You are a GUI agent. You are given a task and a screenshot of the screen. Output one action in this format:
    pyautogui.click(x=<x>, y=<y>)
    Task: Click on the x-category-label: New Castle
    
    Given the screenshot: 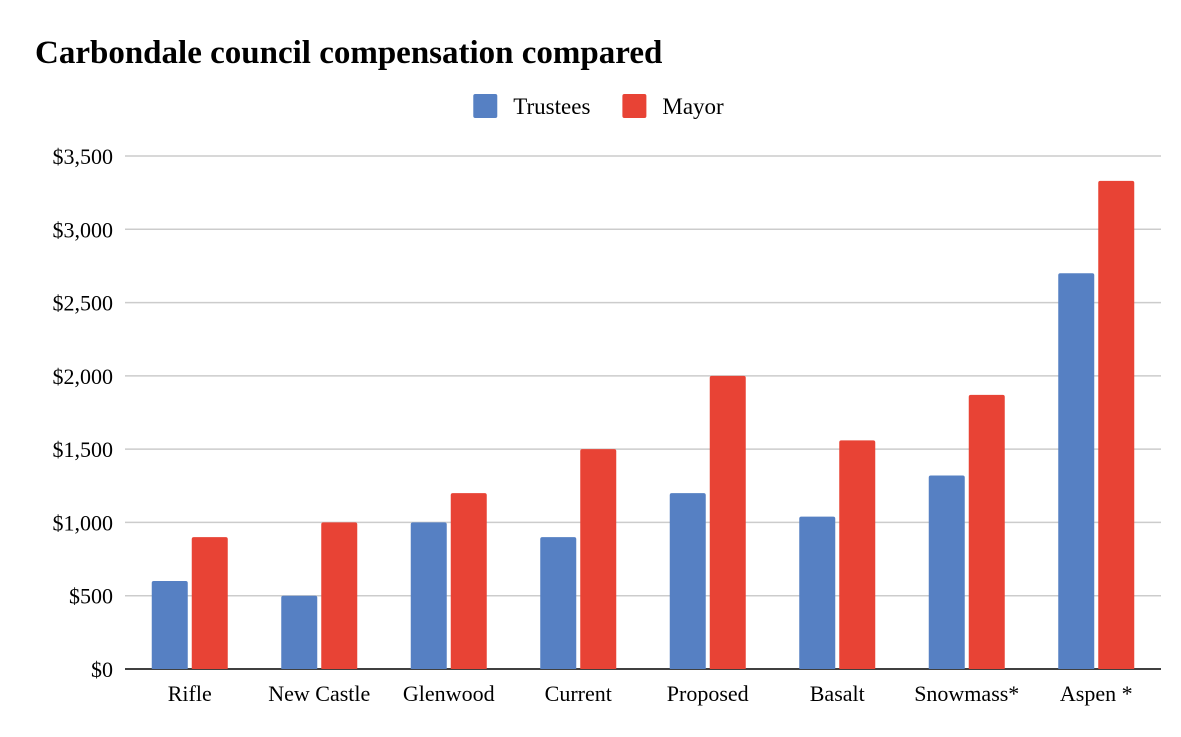 What is the action you would take?
    pyautogui.click(x=319, y=693)
    